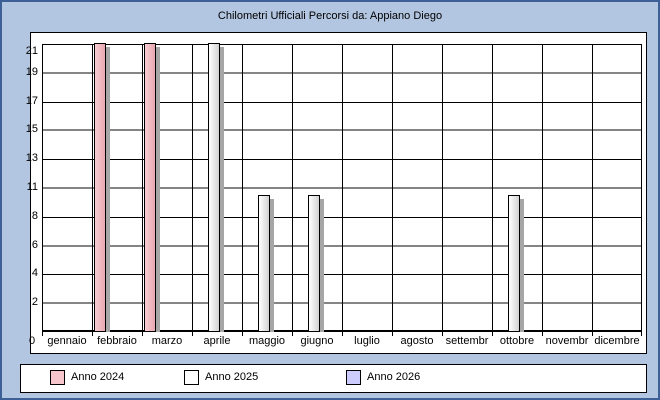  Describe the element at coordinates (232, 377) in the screenshot. I see `legend-label: Anno 2025` at that location.